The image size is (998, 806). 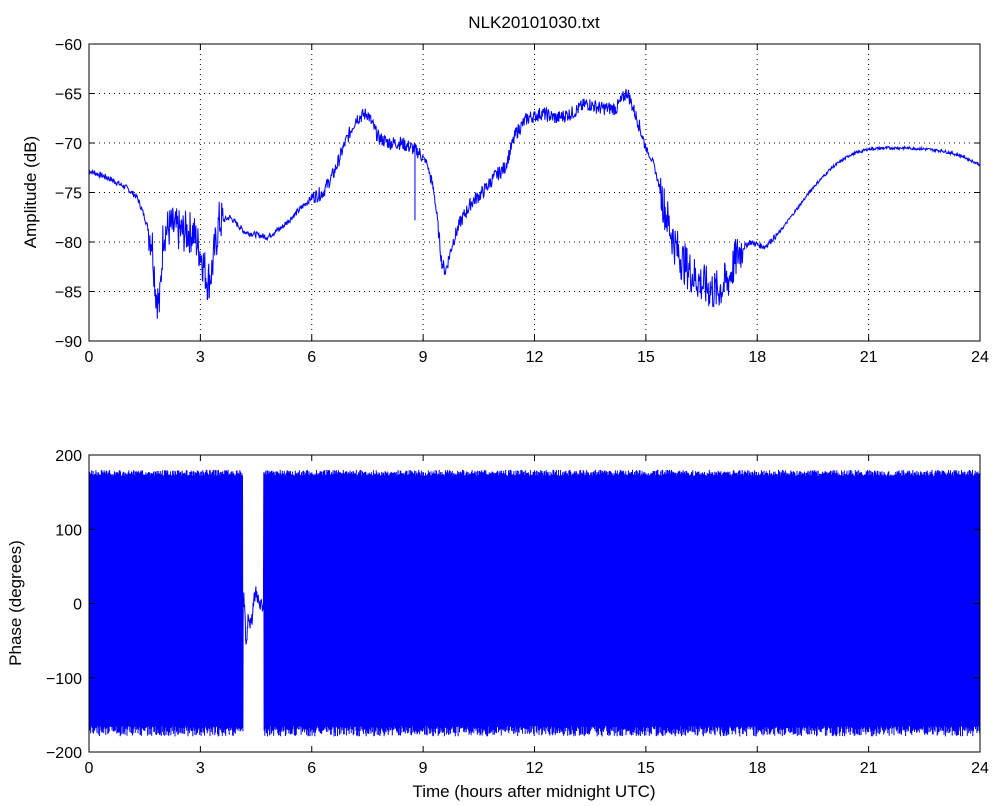 What do you see at coordinates (311, 768) in the screenshot?
I see `phase-xtick-label: 6` at bounding box center [311, 768].